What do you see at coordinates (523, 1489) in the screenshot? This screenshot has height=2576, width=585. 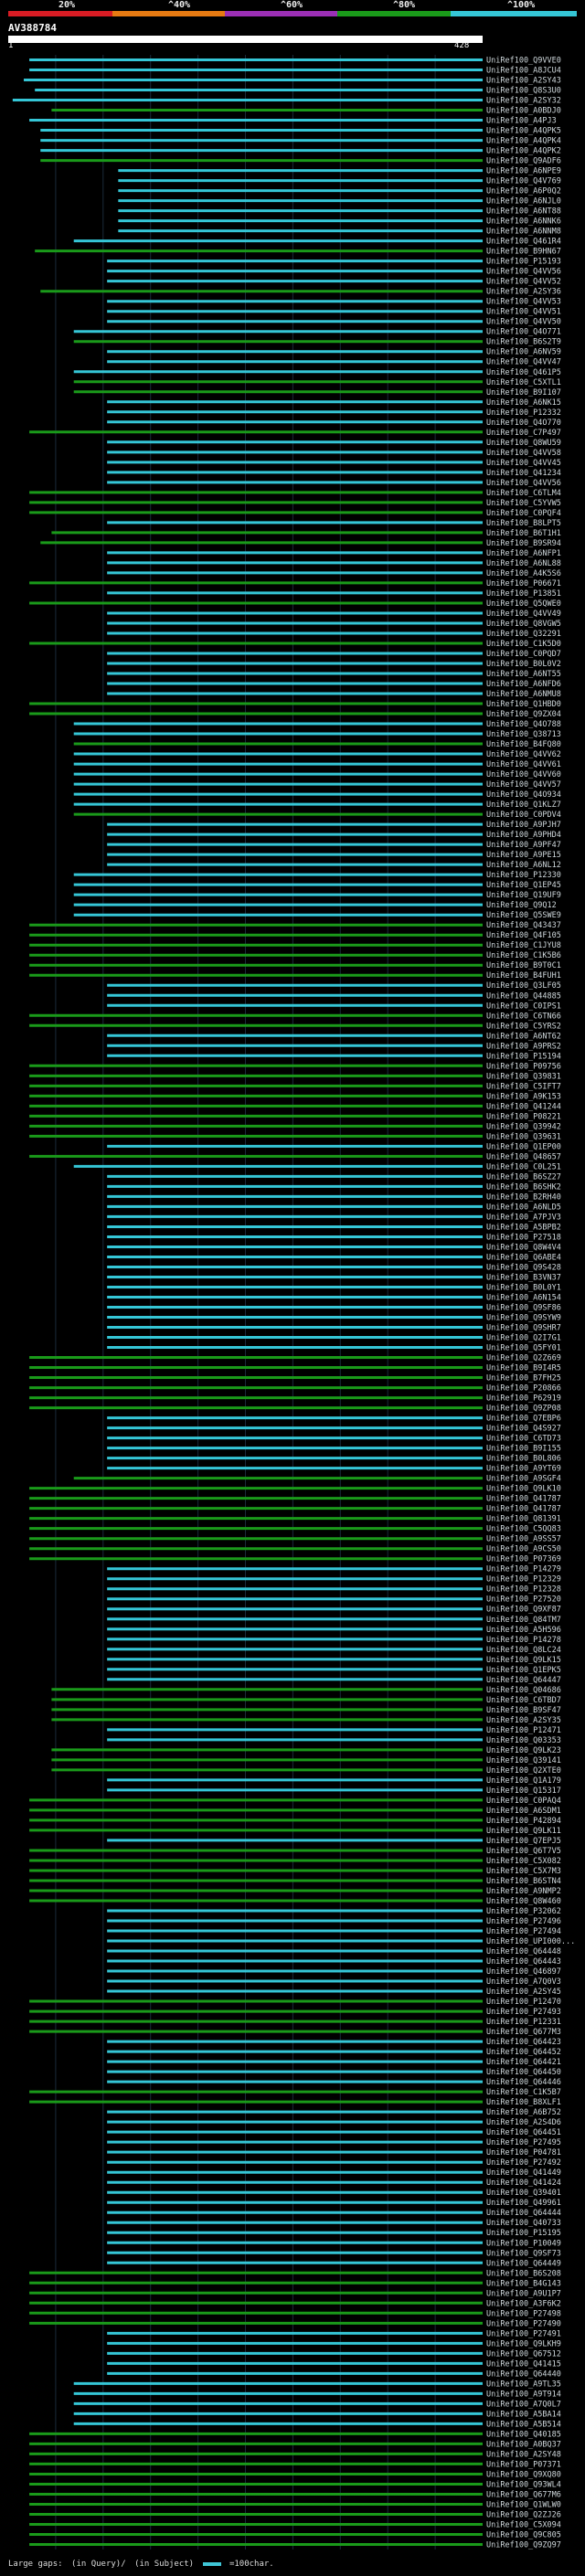 I see `hit-label: UniRef100_Q9LK10` at bounding box center [523, 1489].